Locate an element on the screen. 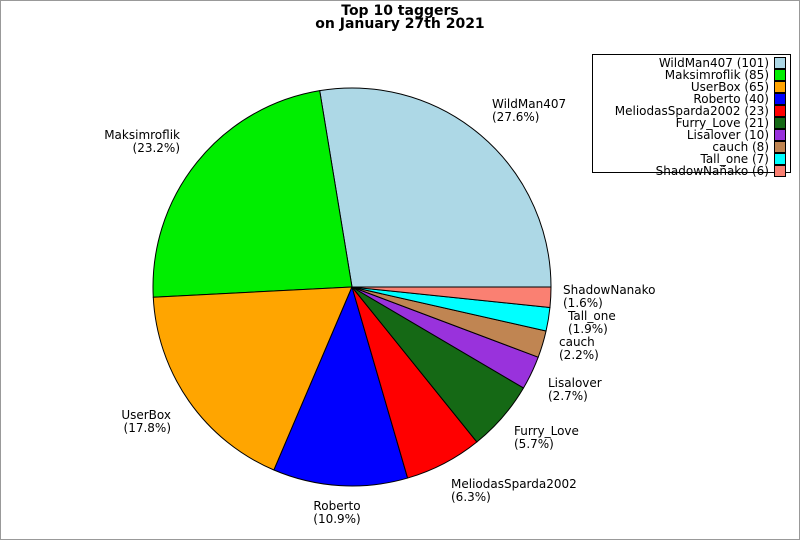 Image resolution: width=800 pixels, height=540 pixels. legend-label: Lisalover (10) is located at coordinates (727, 134).